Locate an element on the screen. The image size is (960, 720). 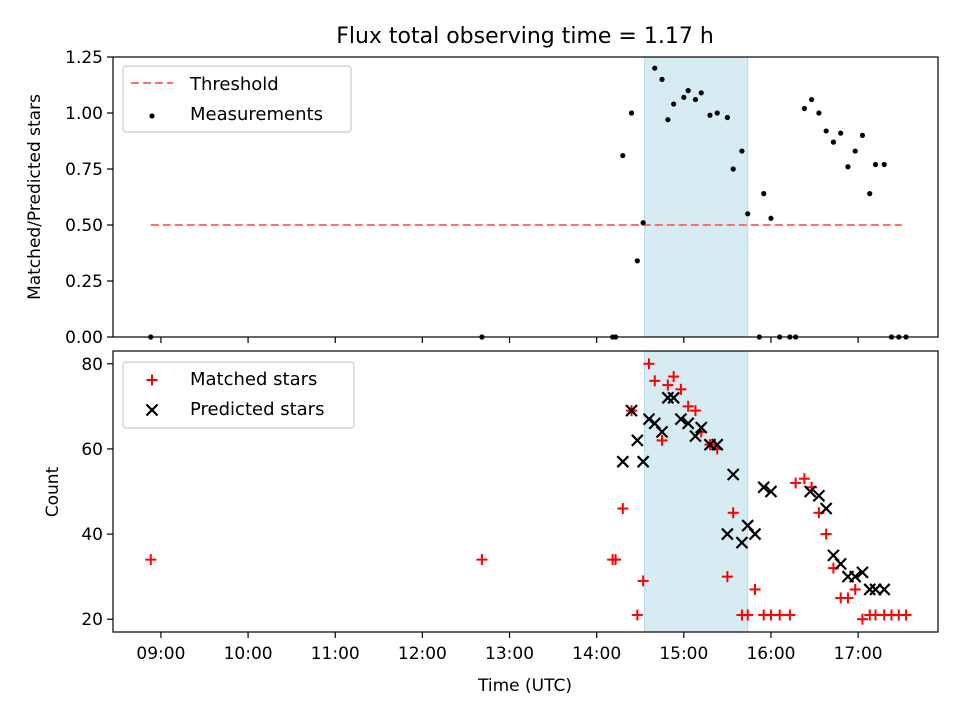
bottom-x-tick-label: 15:00 is located at coordinates (683, 654).